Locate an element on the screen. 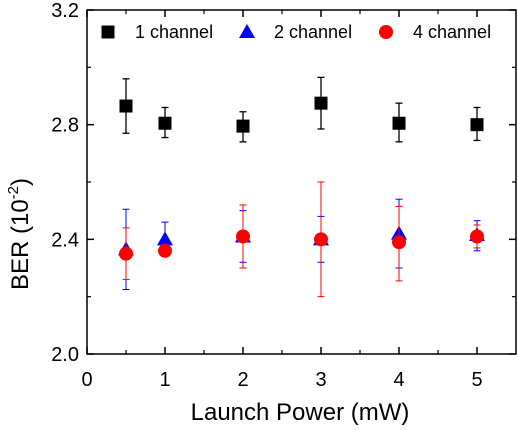 The width and height of the screenshot is (518, 430). y-axis-title-exponent: -2 is located at coordinates (13, 192).